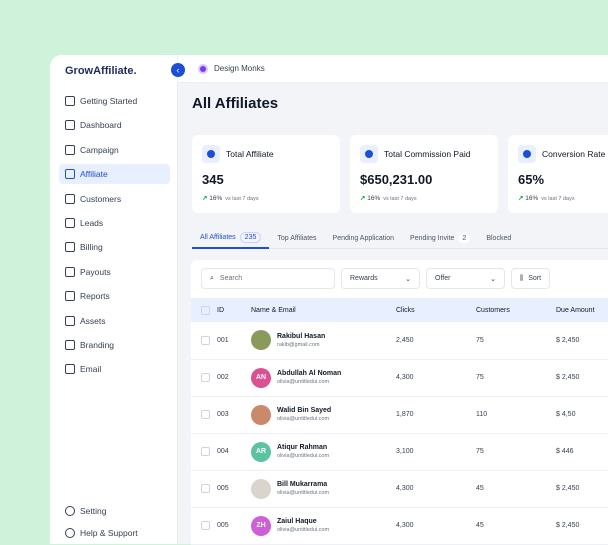 Image resolution: width=608 pixels, height=545 pixels. What do you see at coordinates (440, 238) in the screenshot?
I see `tab-pending-invite: Pending Invite 2` at bounding box center [440, 238].